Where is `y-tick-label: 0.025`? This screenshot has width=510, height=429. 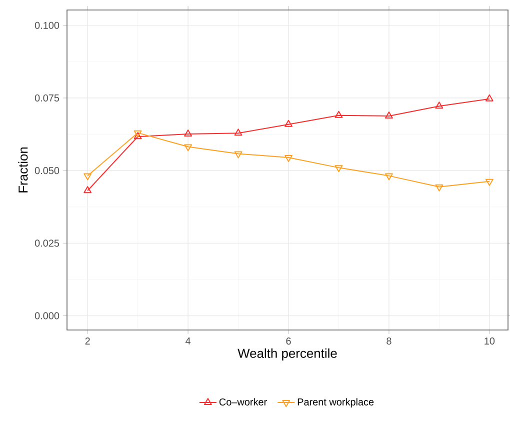 y-tick-label: 0.025 is located at coordinates (47, 243).